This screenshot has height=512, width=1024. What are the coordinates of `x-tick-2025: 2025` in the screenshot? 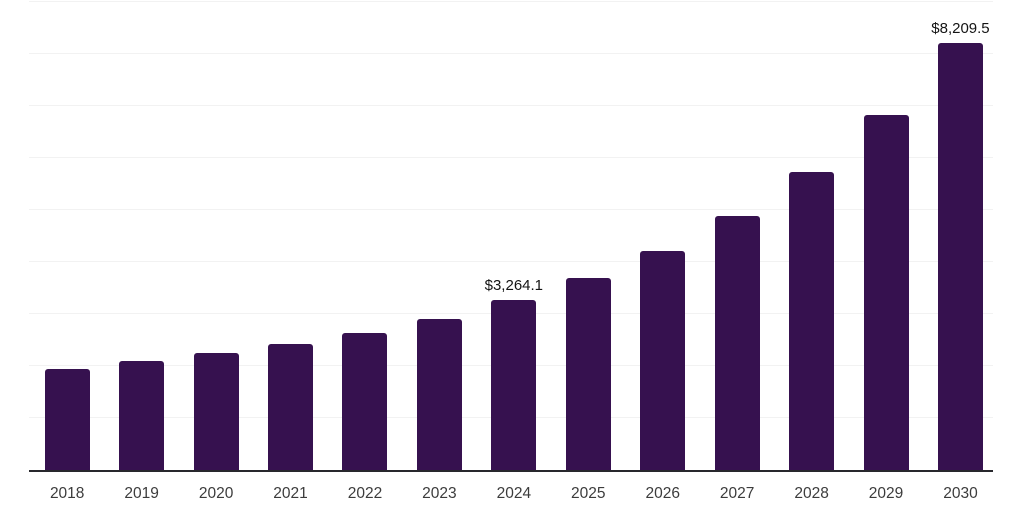 It's located at (588, 493).